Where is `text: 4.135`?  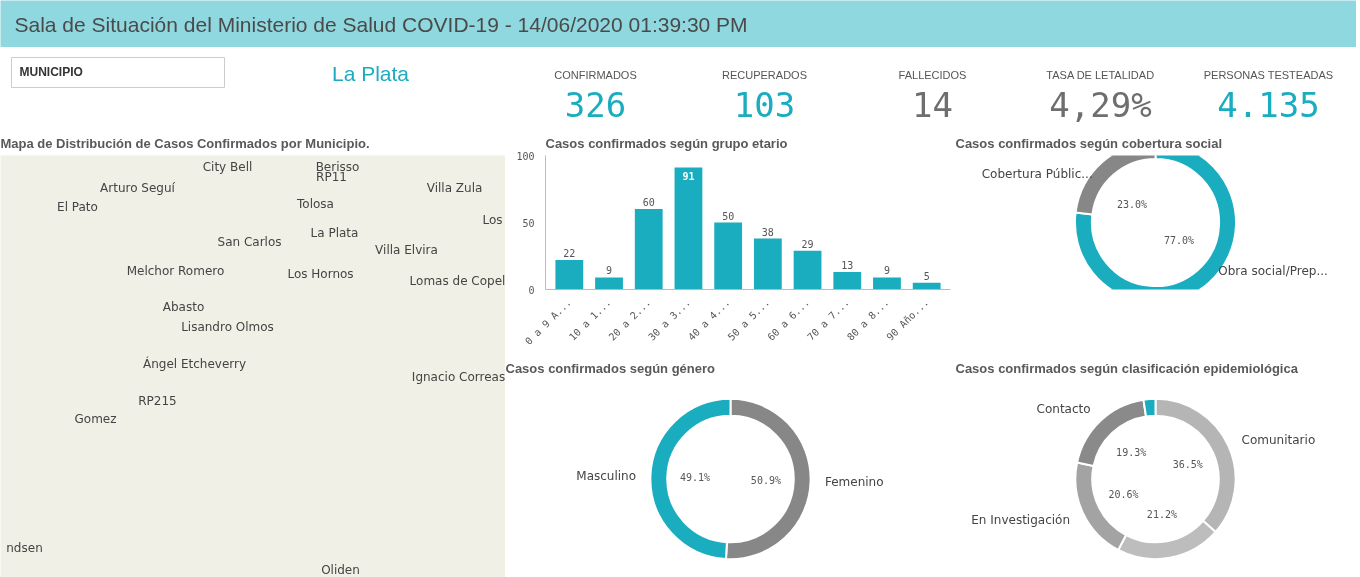 text: 4.135 is located at coordinates (1268, 105).